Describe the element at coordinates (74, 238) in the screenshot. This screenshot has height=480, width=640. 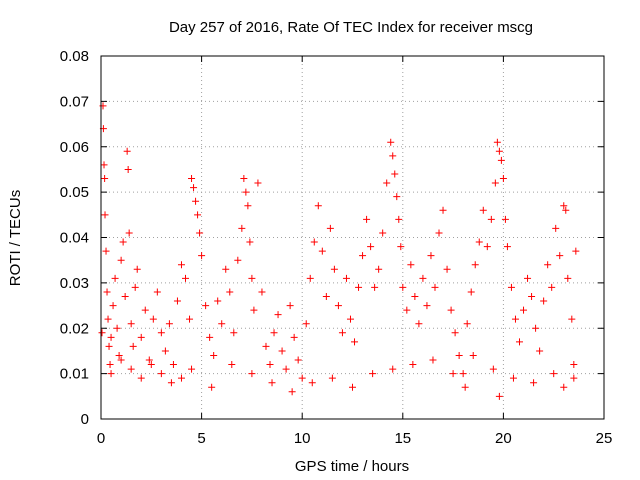
I see `y-tick-label: 0.04` at that location.